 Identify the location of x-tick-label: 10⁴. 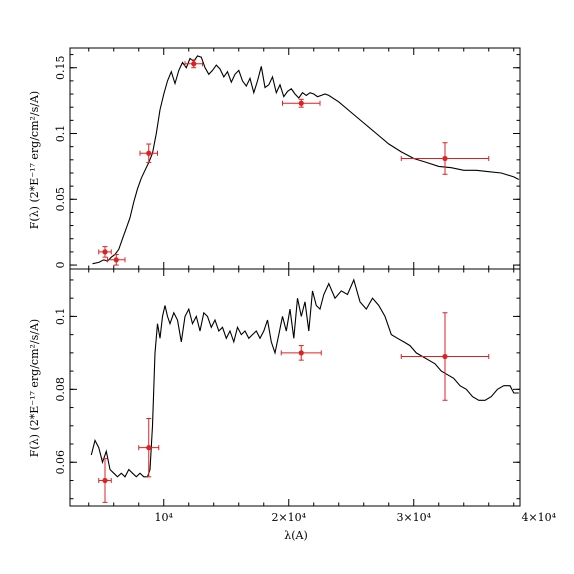
(164, 517).